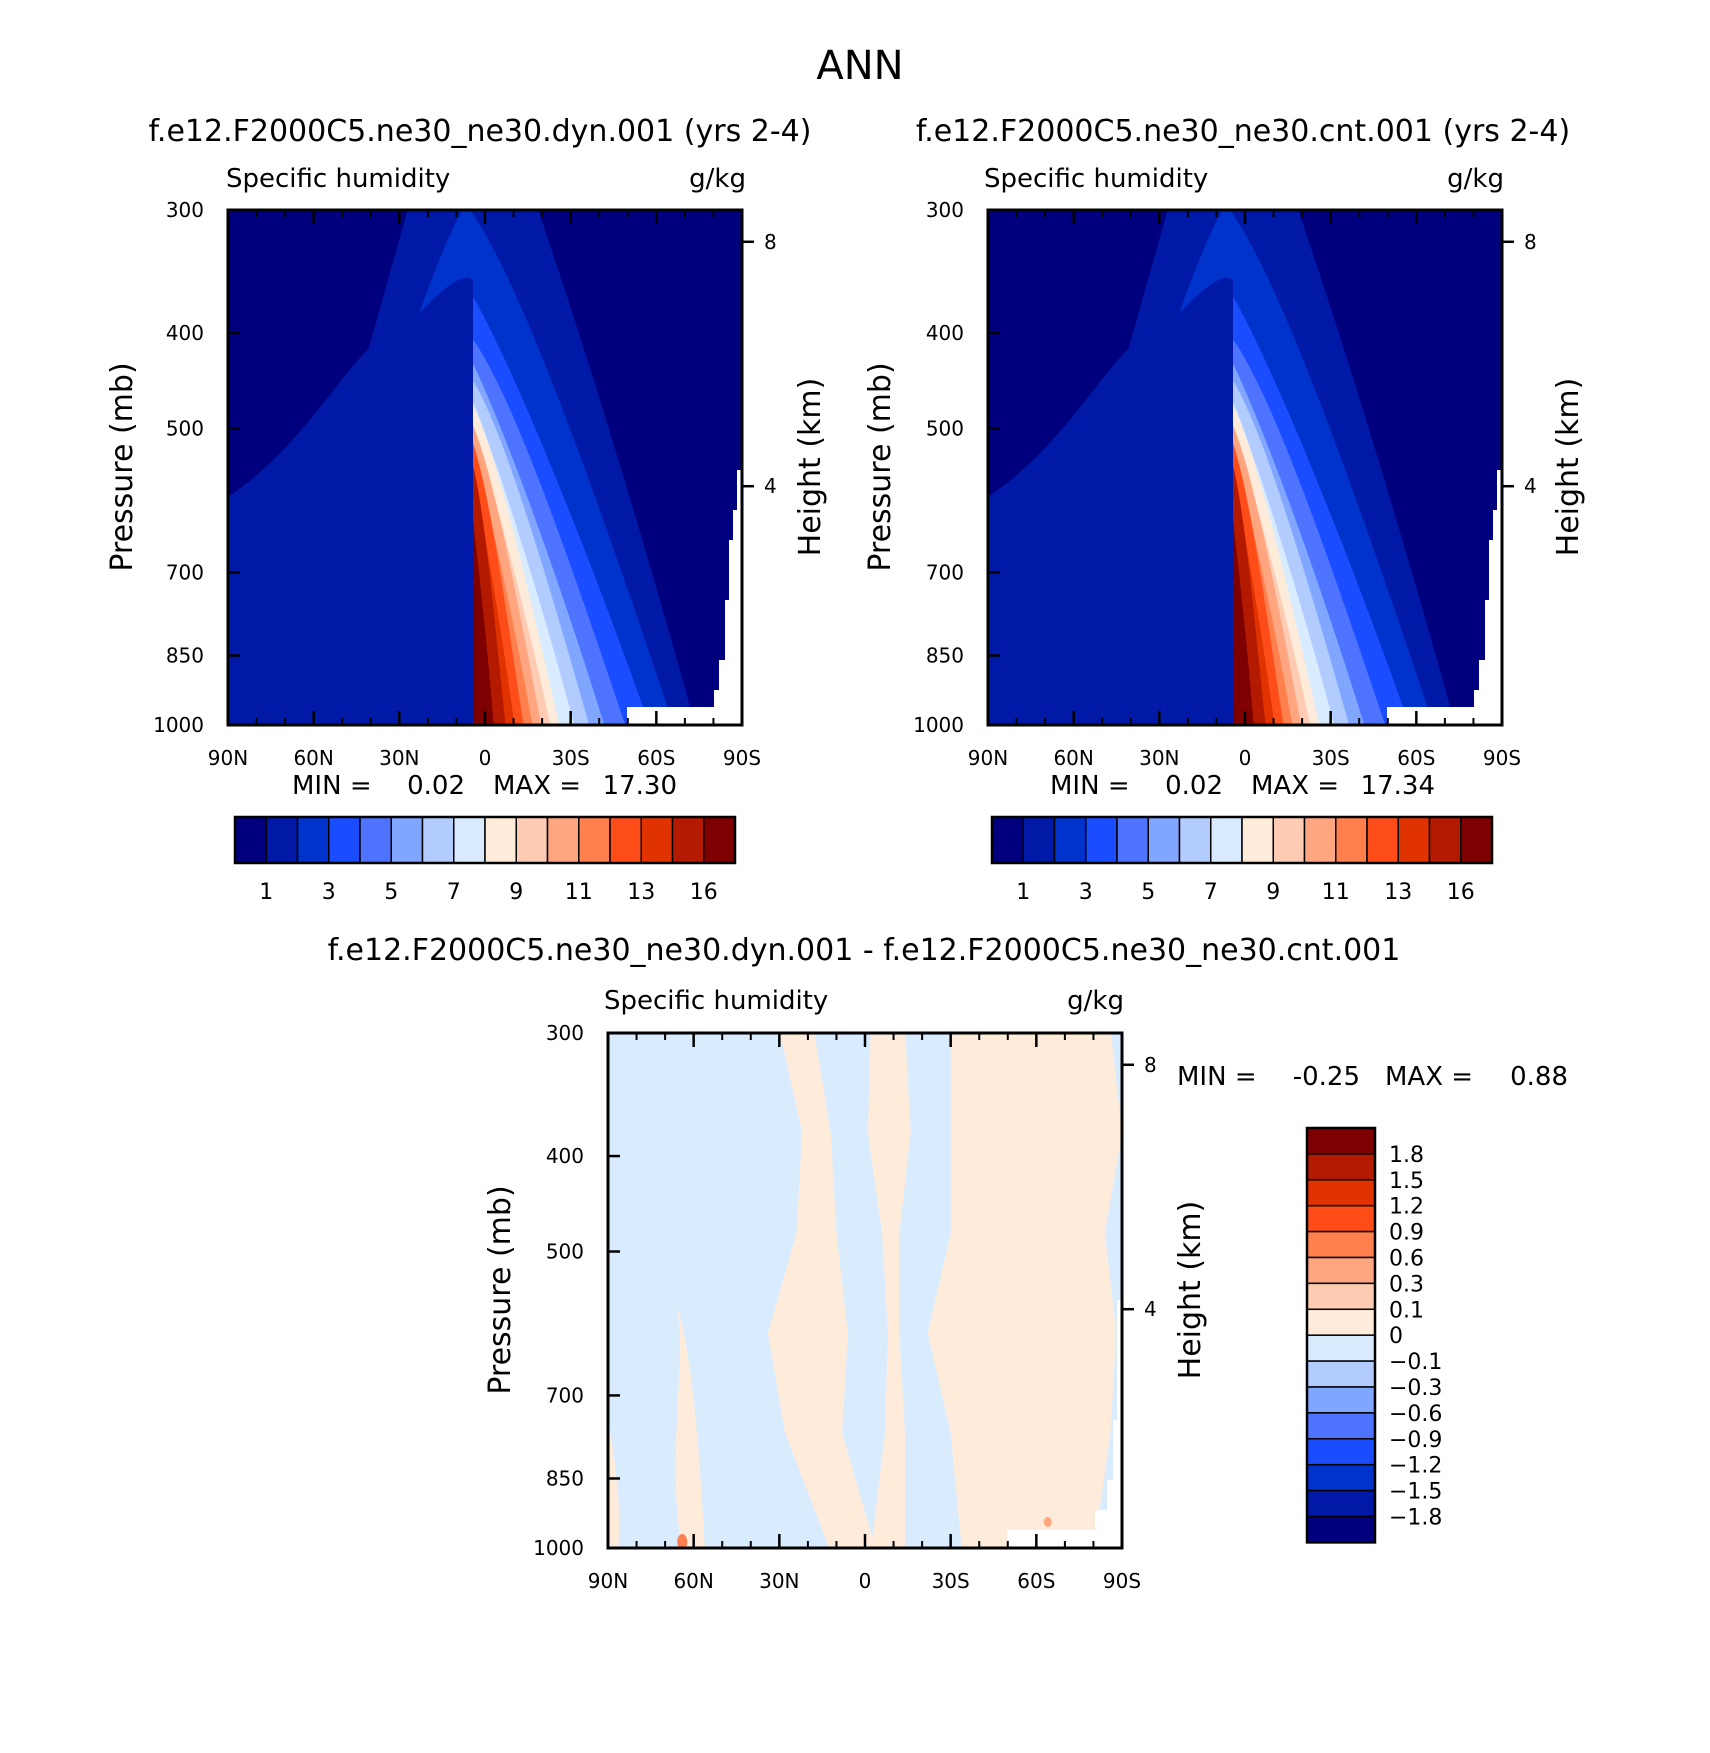 This screenshot has height=1753, width=1710. I want to click on contour-bands, so click(865, 1290).